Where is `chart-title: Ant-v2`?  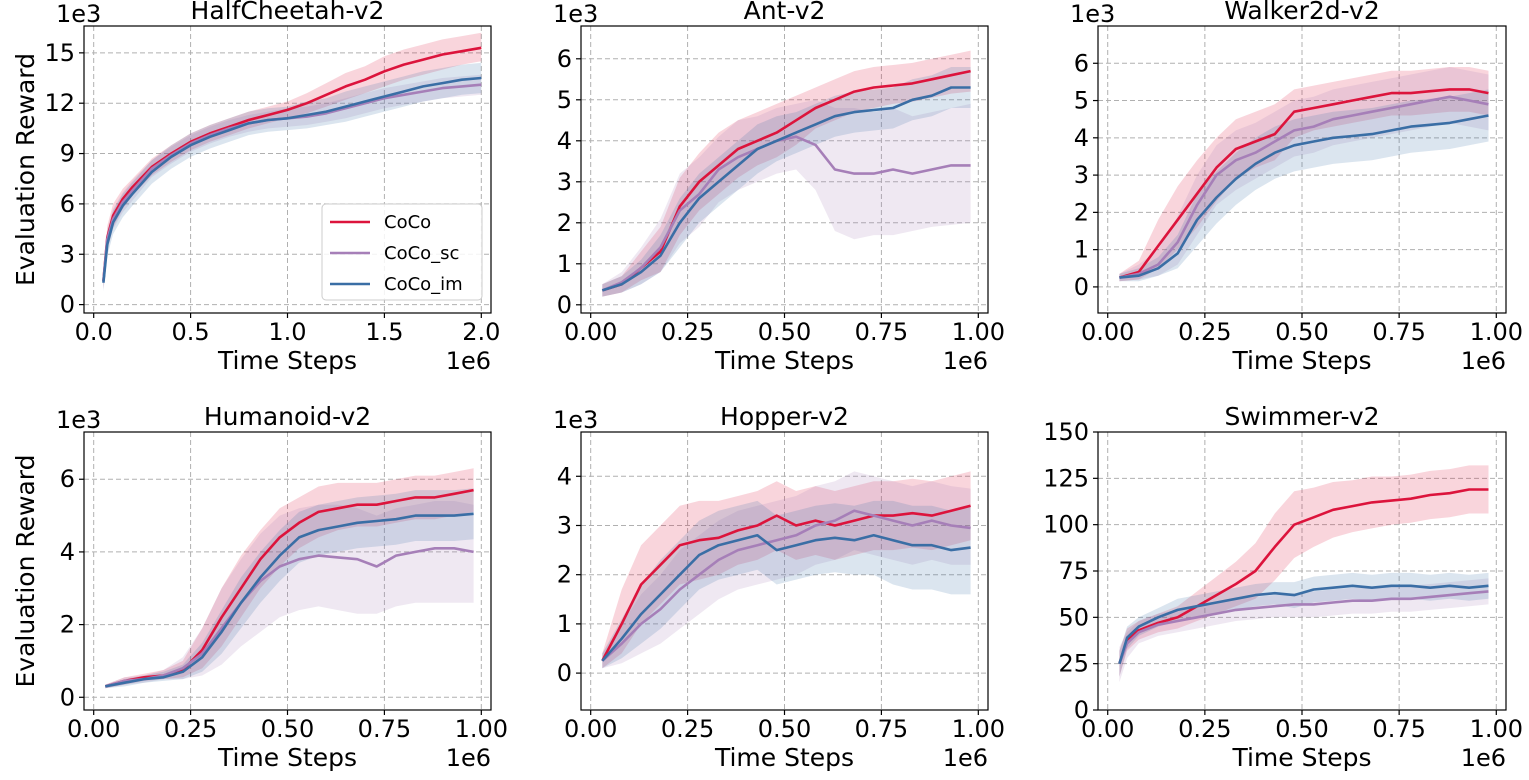
chart-title: Ant-v2 is located at coordinates (785, 12).